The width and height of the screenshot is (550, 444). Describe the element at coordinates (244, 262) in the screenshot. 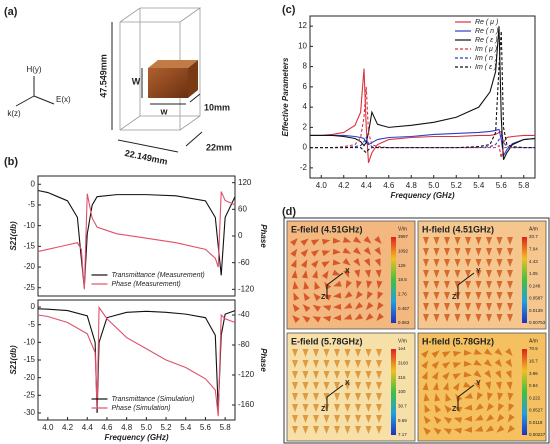

I see `y2-tick-label: -60` at that location.